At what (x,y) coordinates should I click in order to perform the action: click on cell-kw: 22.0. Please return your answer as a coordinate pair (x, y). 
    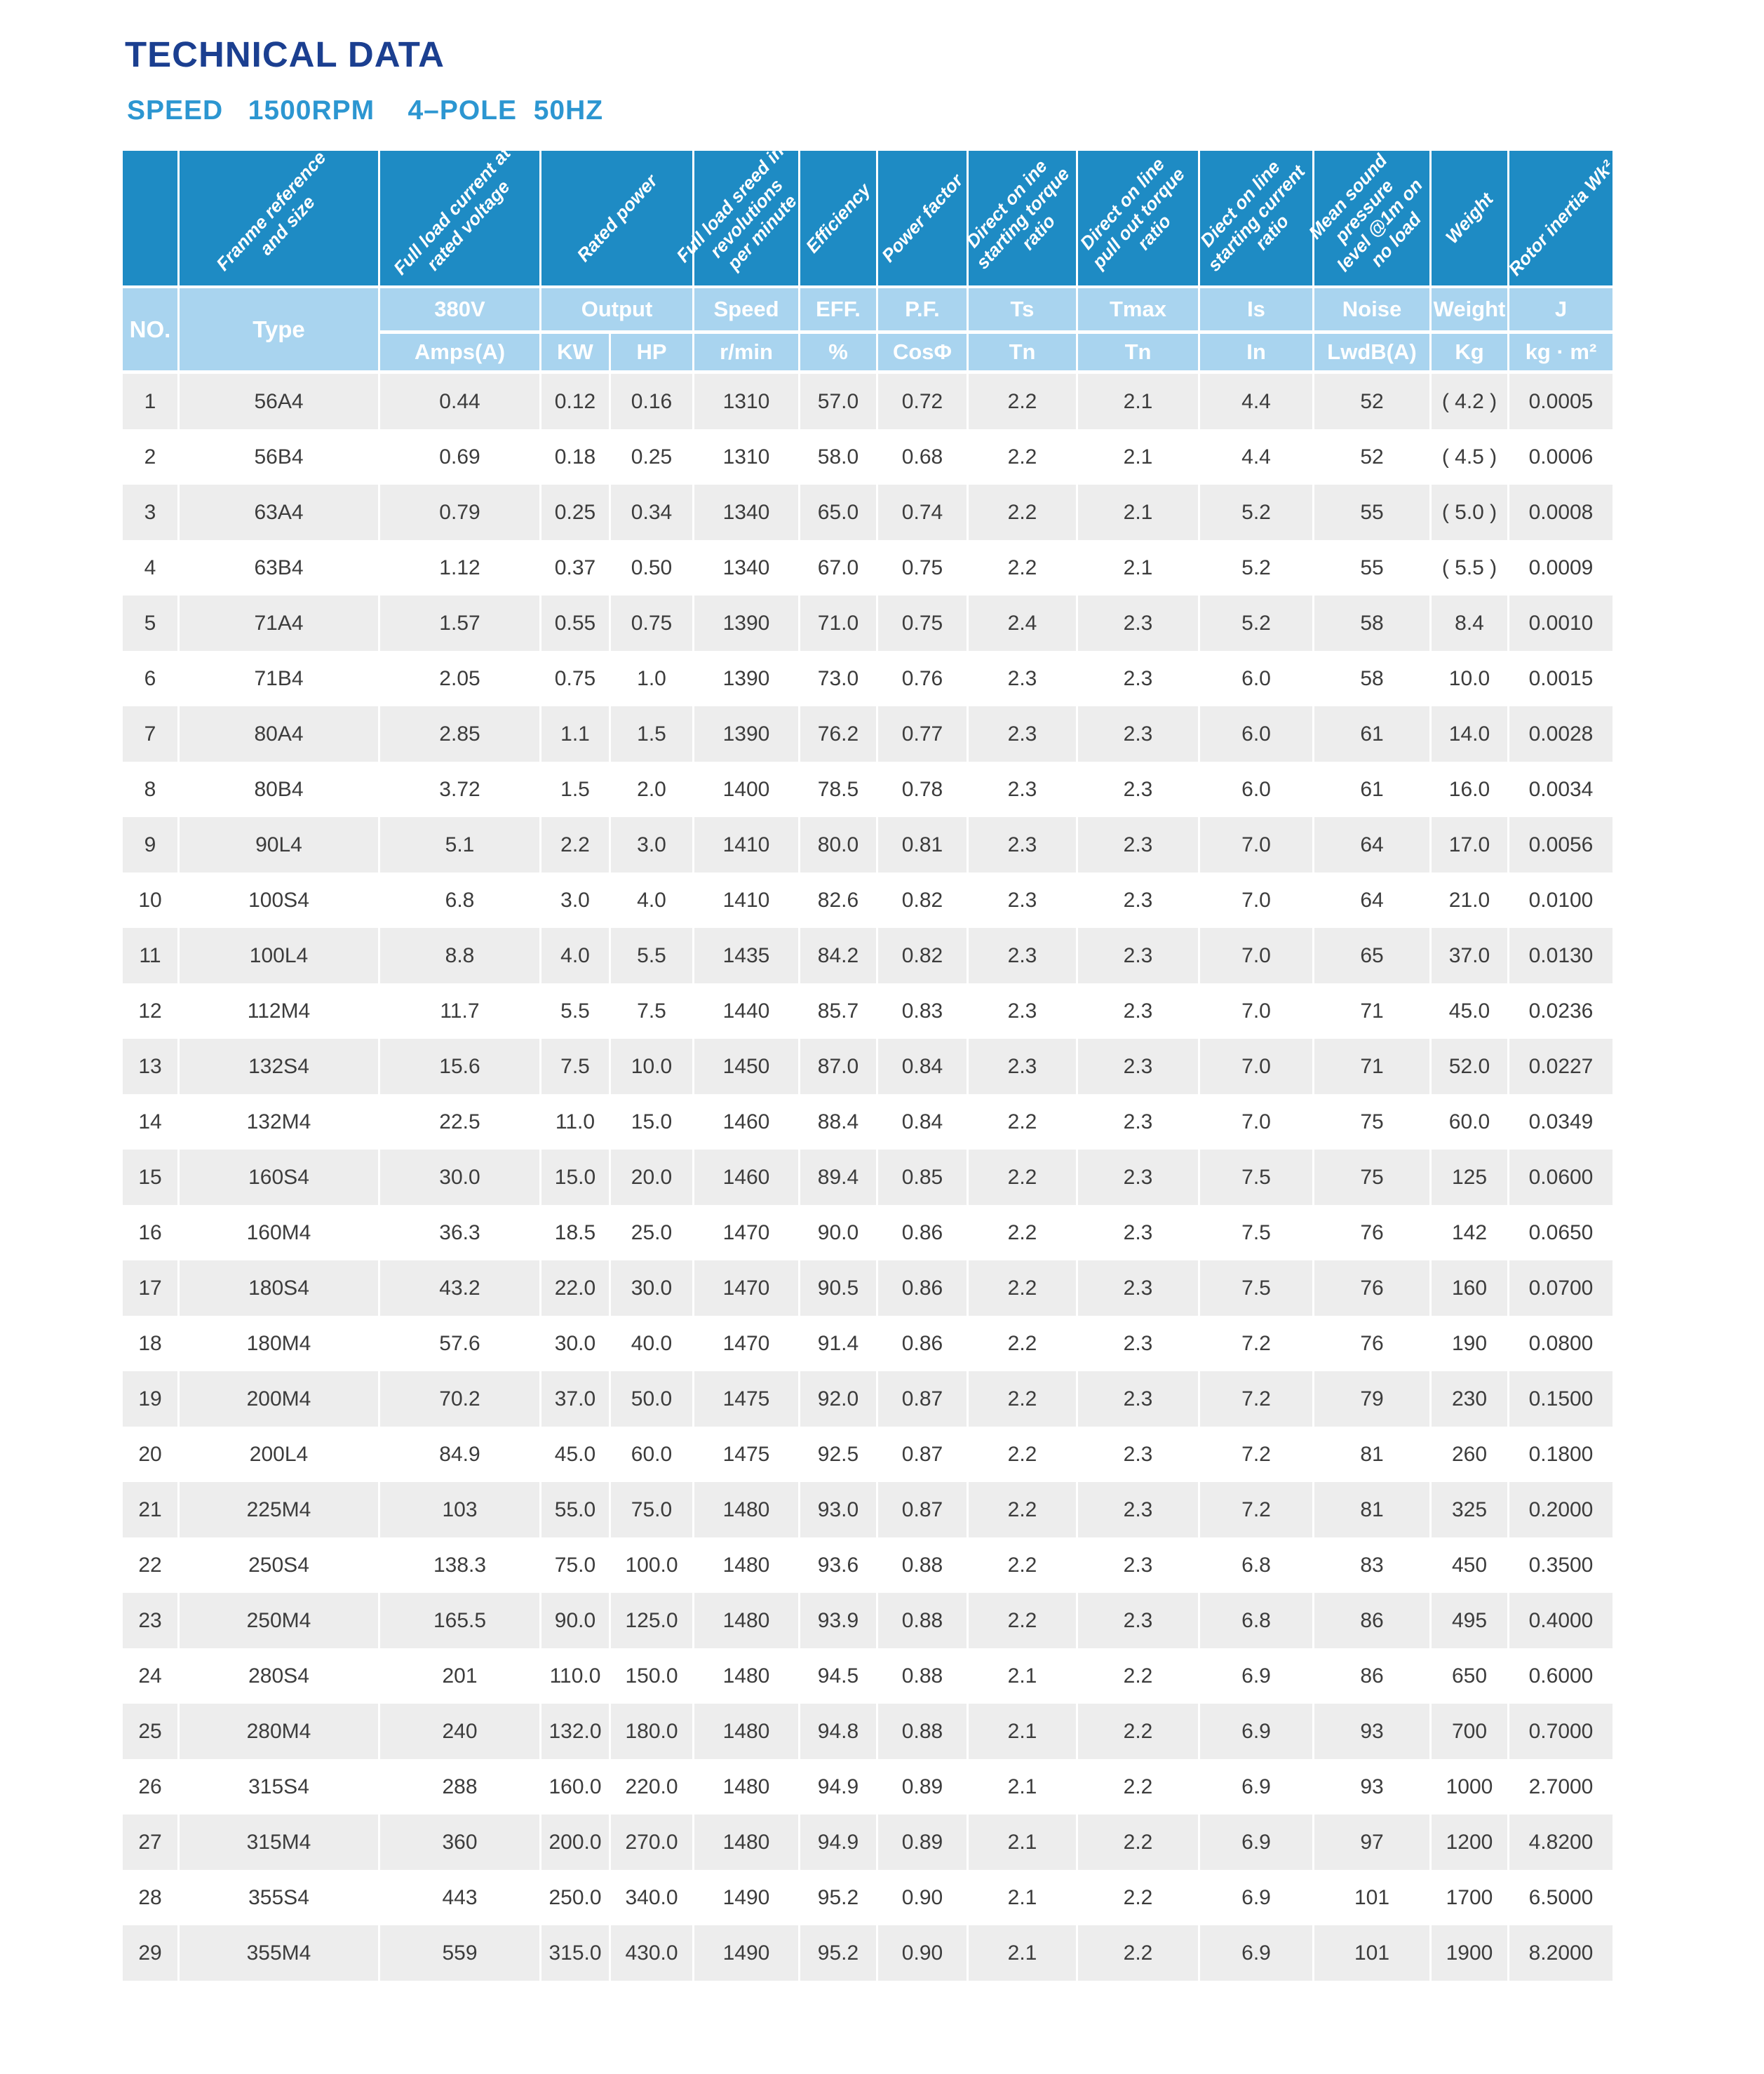
    Looking at the image, I should click on (575, 1288).